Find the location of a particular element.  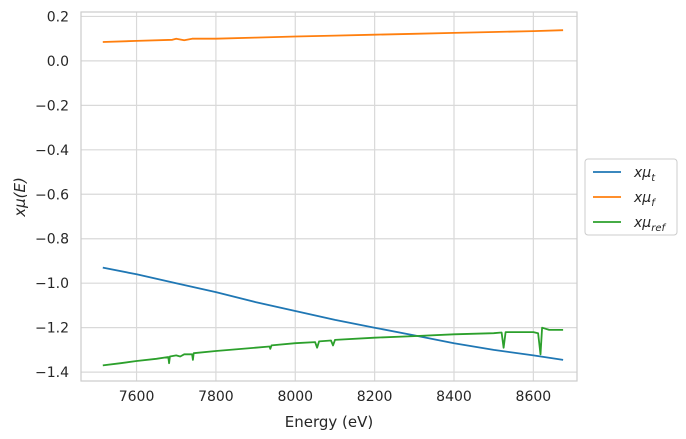

y-tick-label: 0.0 is located at coordinates (58, 62).